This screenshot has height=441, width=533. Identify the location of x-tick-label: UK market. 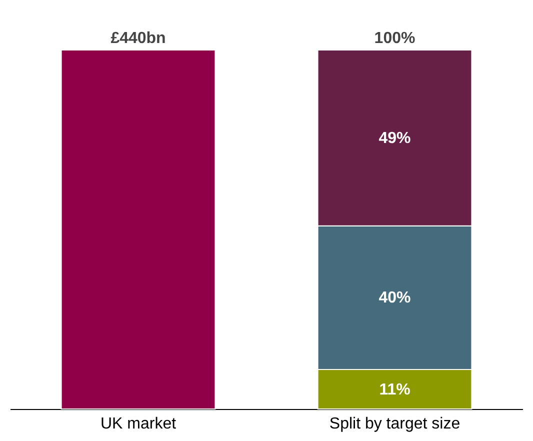
(138, 424).